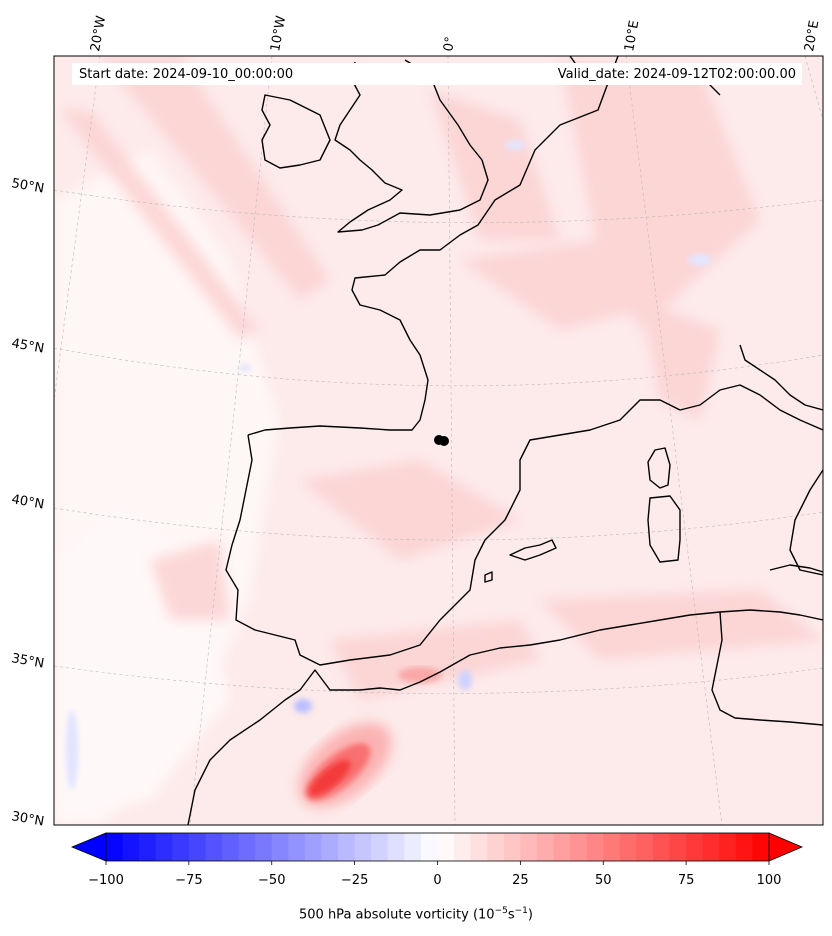 The height and width of the screenshot is (936, 832). Describe the element at coordinates (664, 529) in the screenshot. I see `coast-sardinia` at that location.